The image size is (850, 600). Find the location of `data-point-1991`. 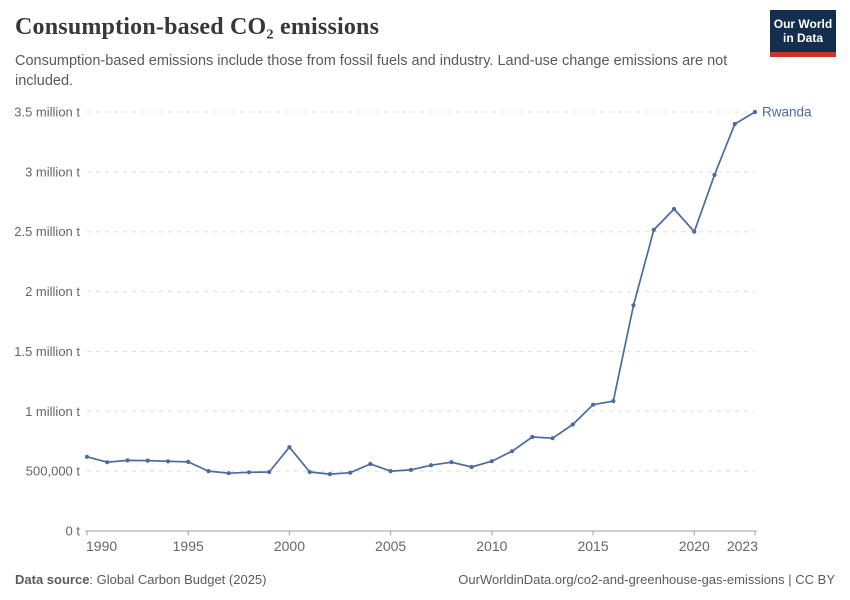

data-point-1991 is located at coordinates (107, 462).